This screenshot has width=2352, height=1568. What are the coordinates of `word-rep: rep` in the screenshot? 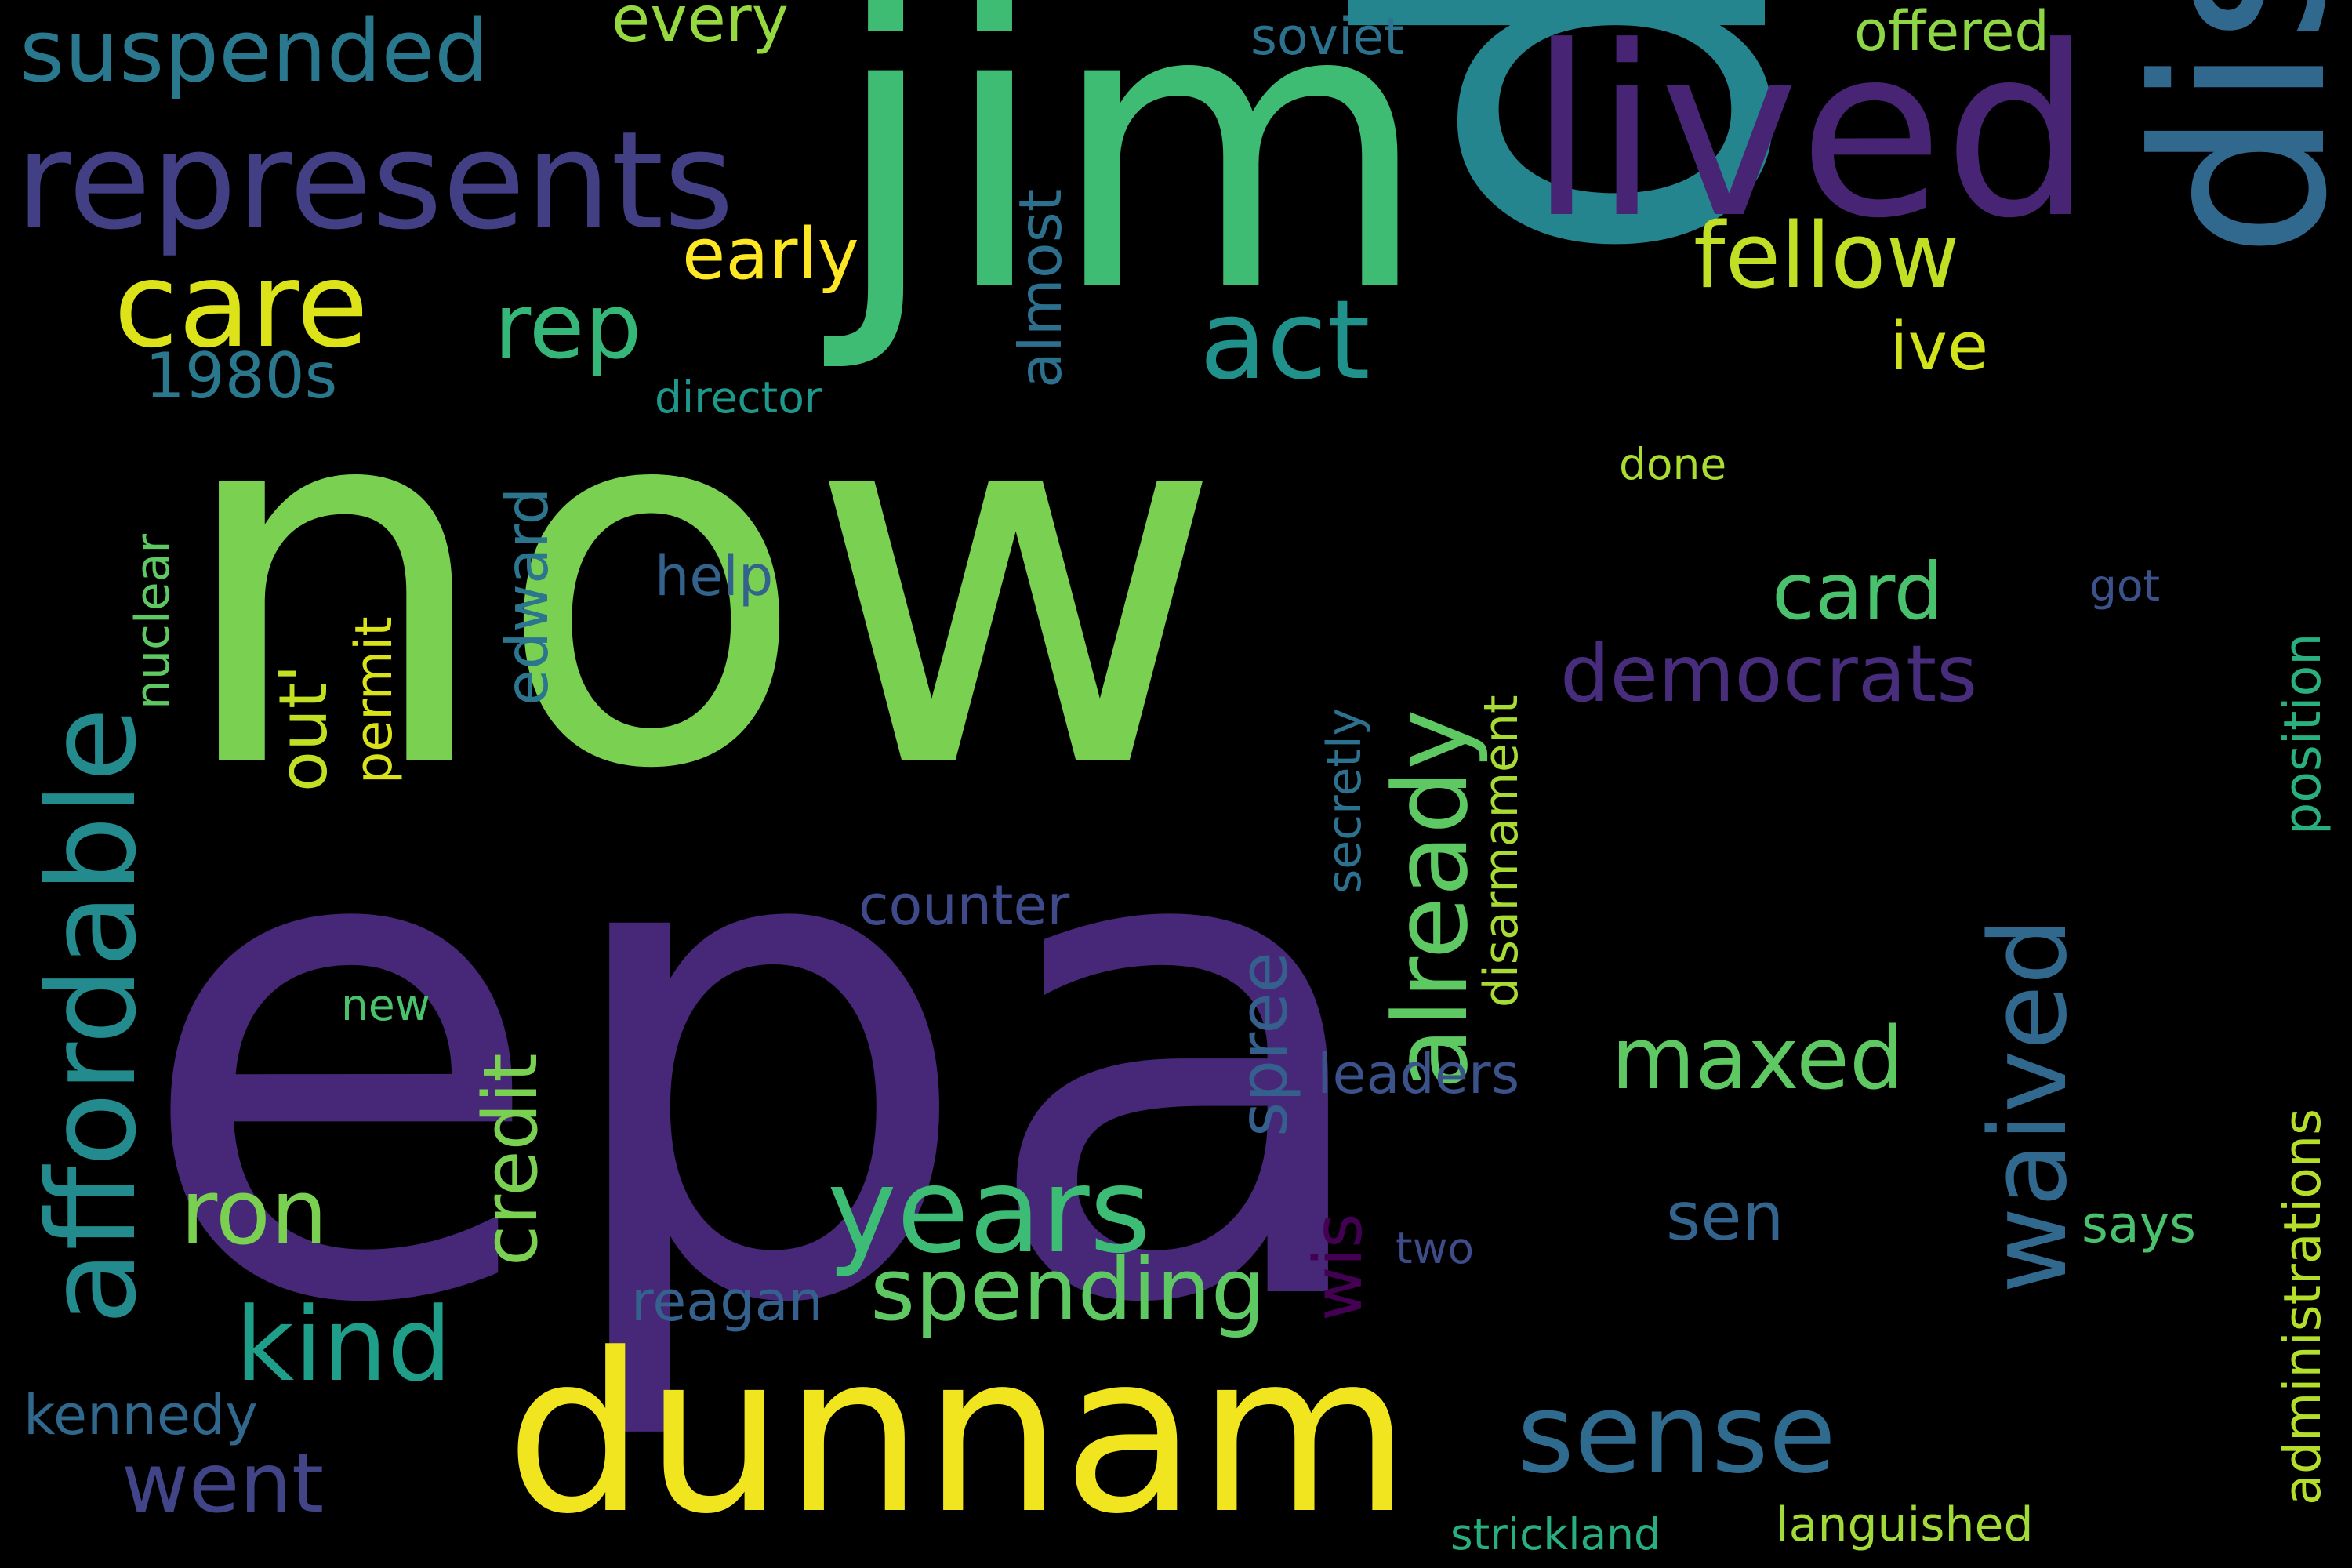 It's located at (568, 326).